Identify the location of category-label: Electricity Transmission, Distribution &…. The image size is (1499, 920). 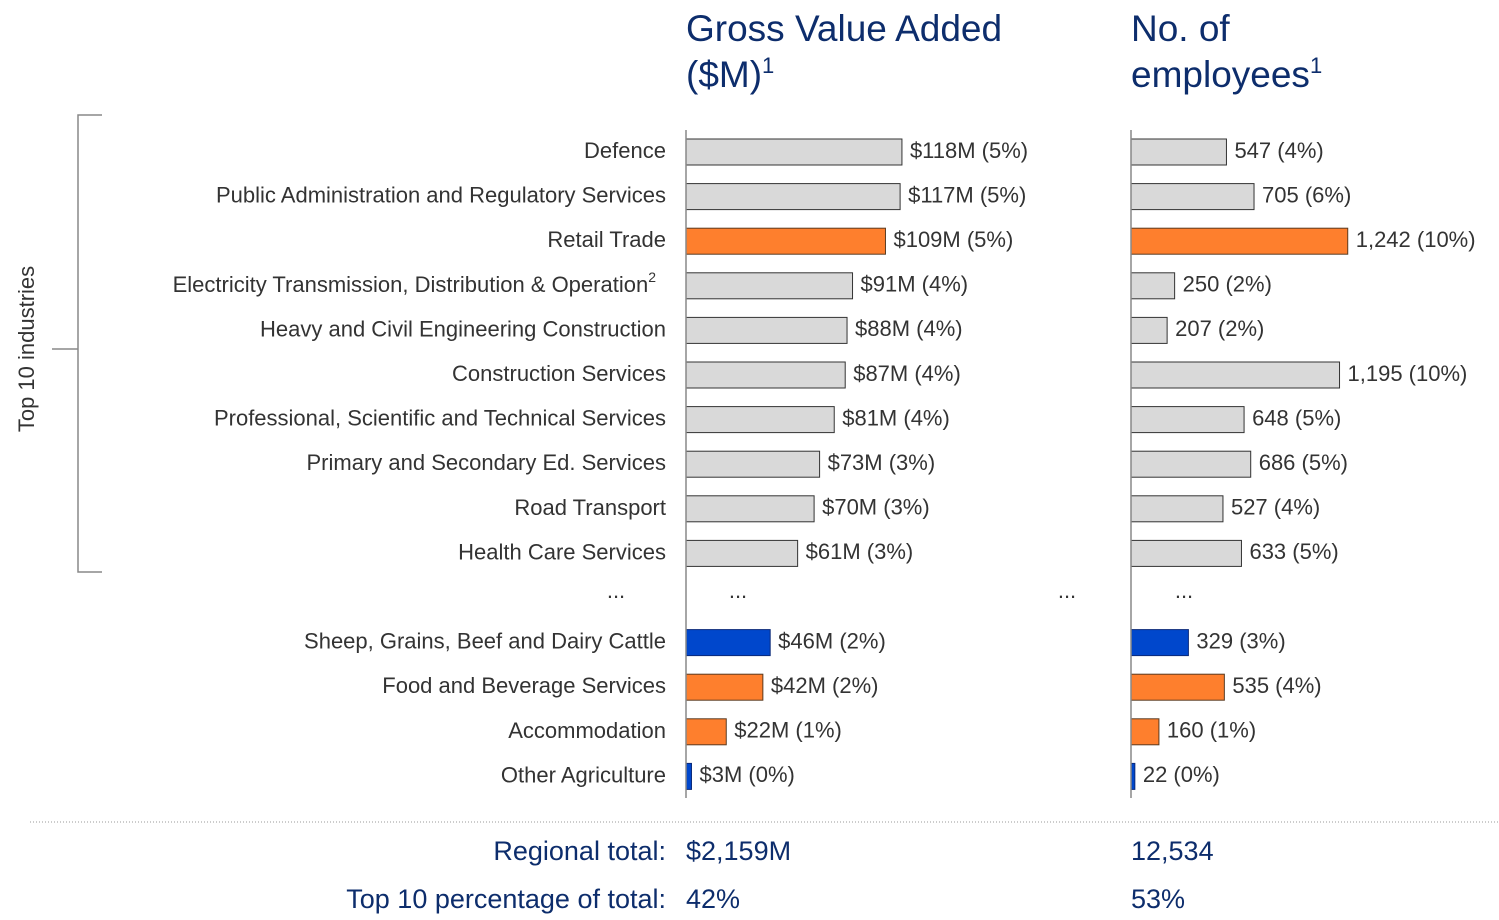
(415, 283).